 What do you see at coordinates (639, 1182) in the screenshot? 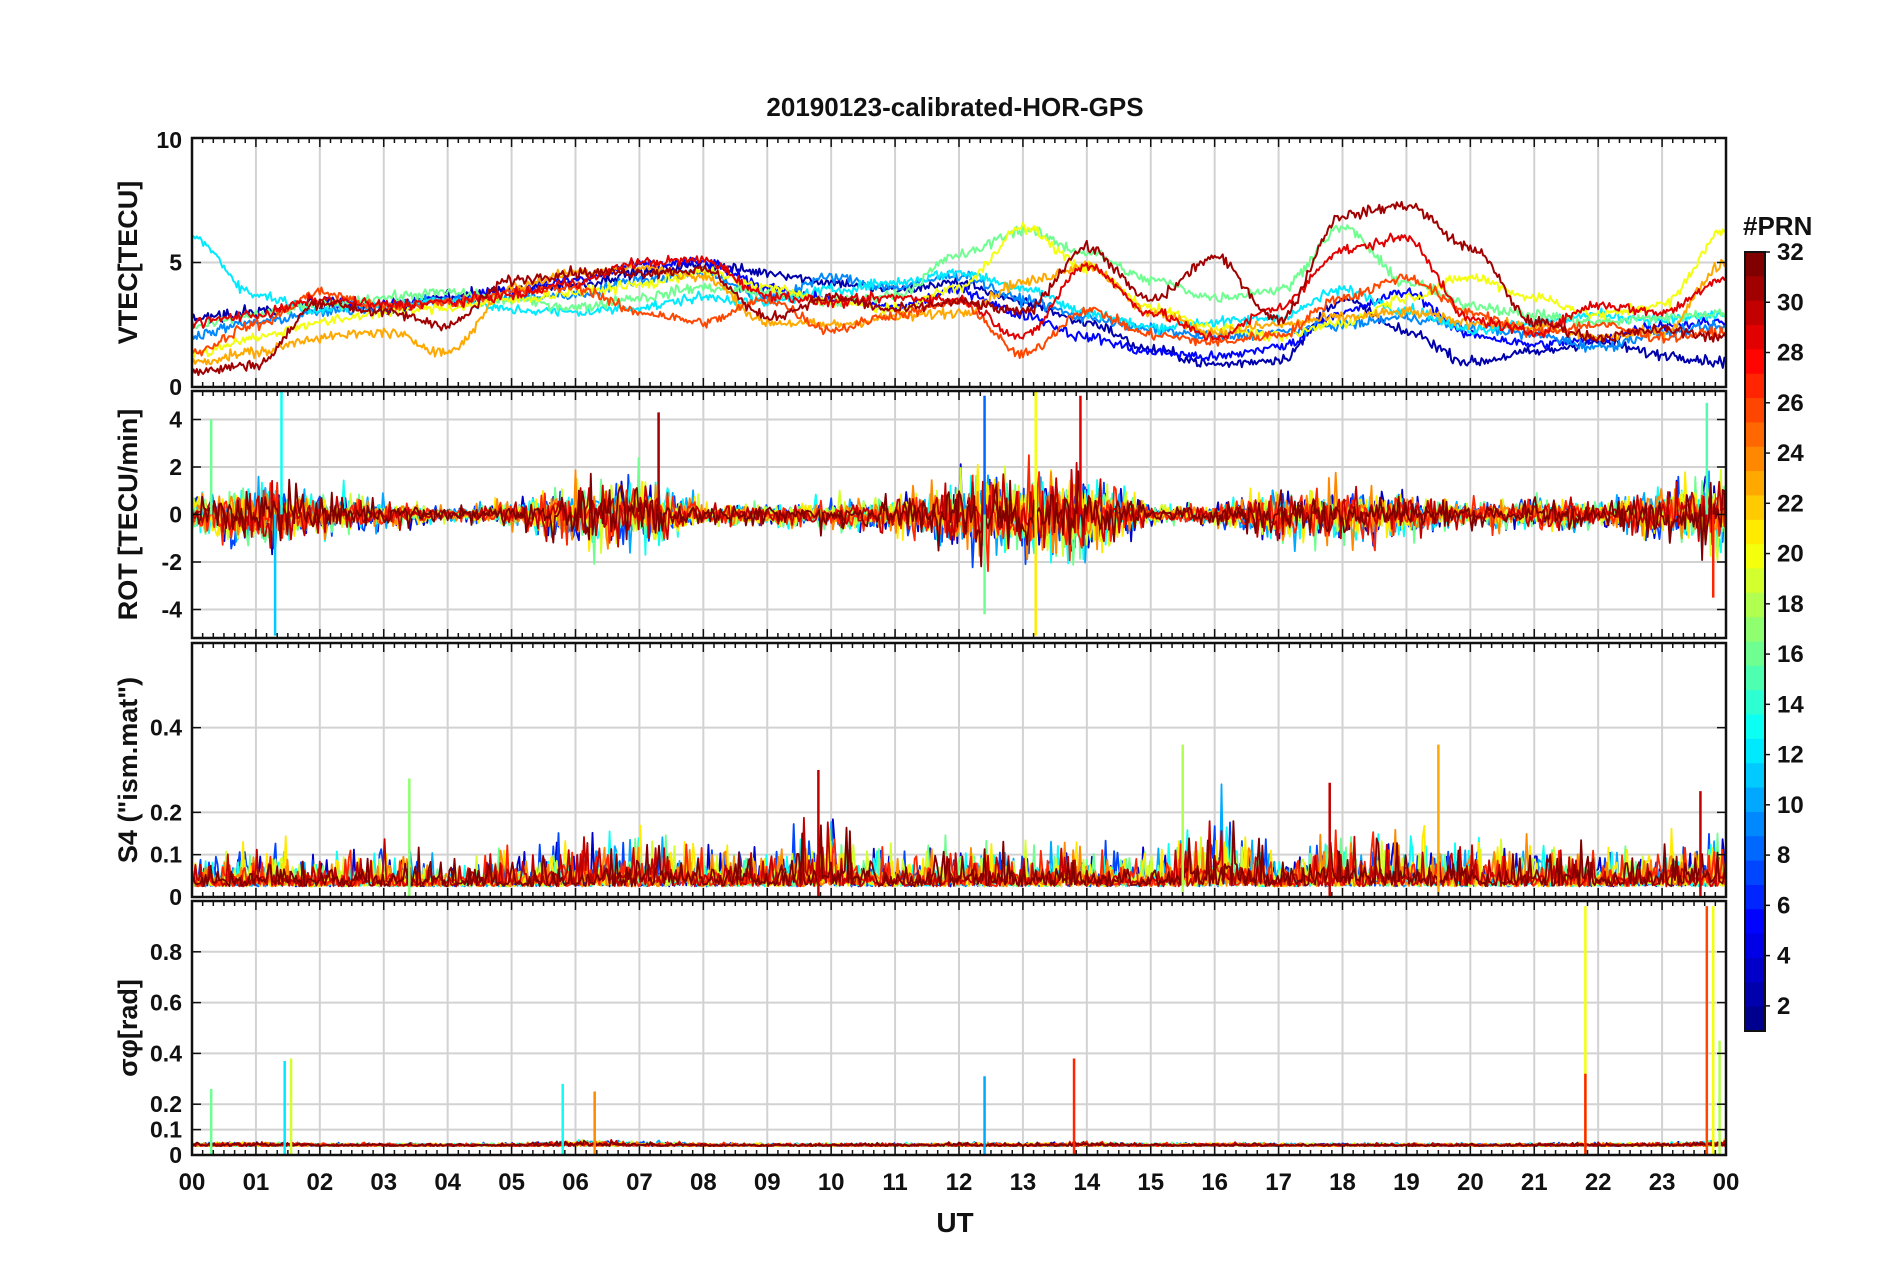
I see `x-tick-label: 07` at bounding box center [639, 1182].